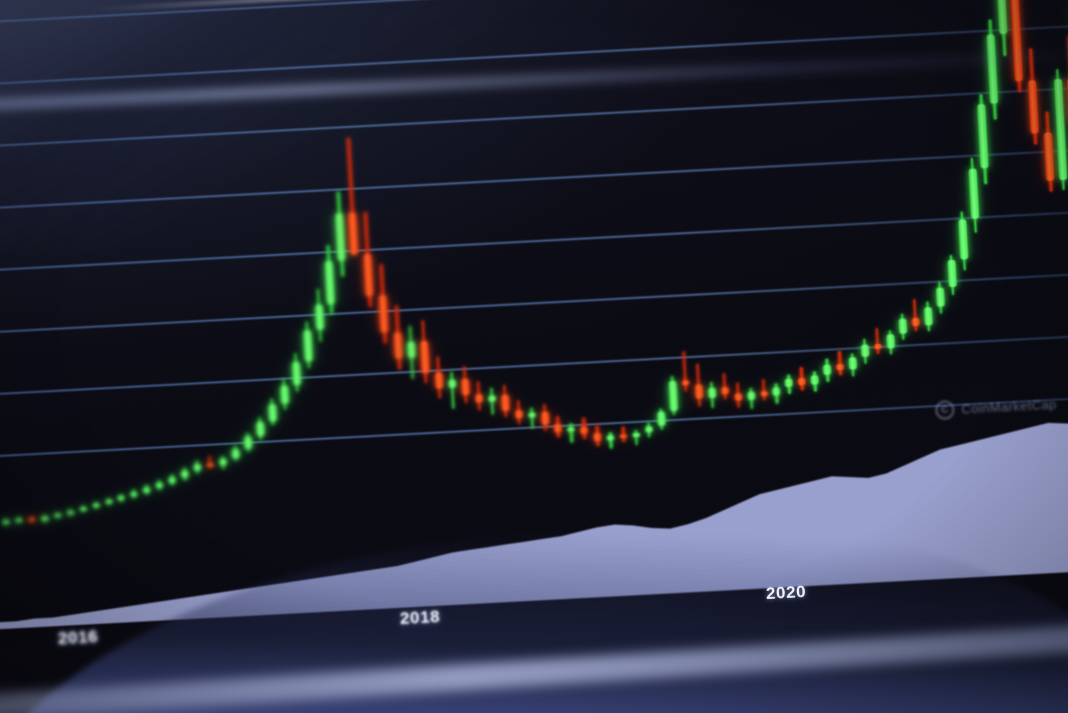 This screenshot has height=713, width=1068. What do you see at coordinates (78, 637) in the screenshot?
I see `x-axis-label-2016: 2016` at bounding box center [78, 637].